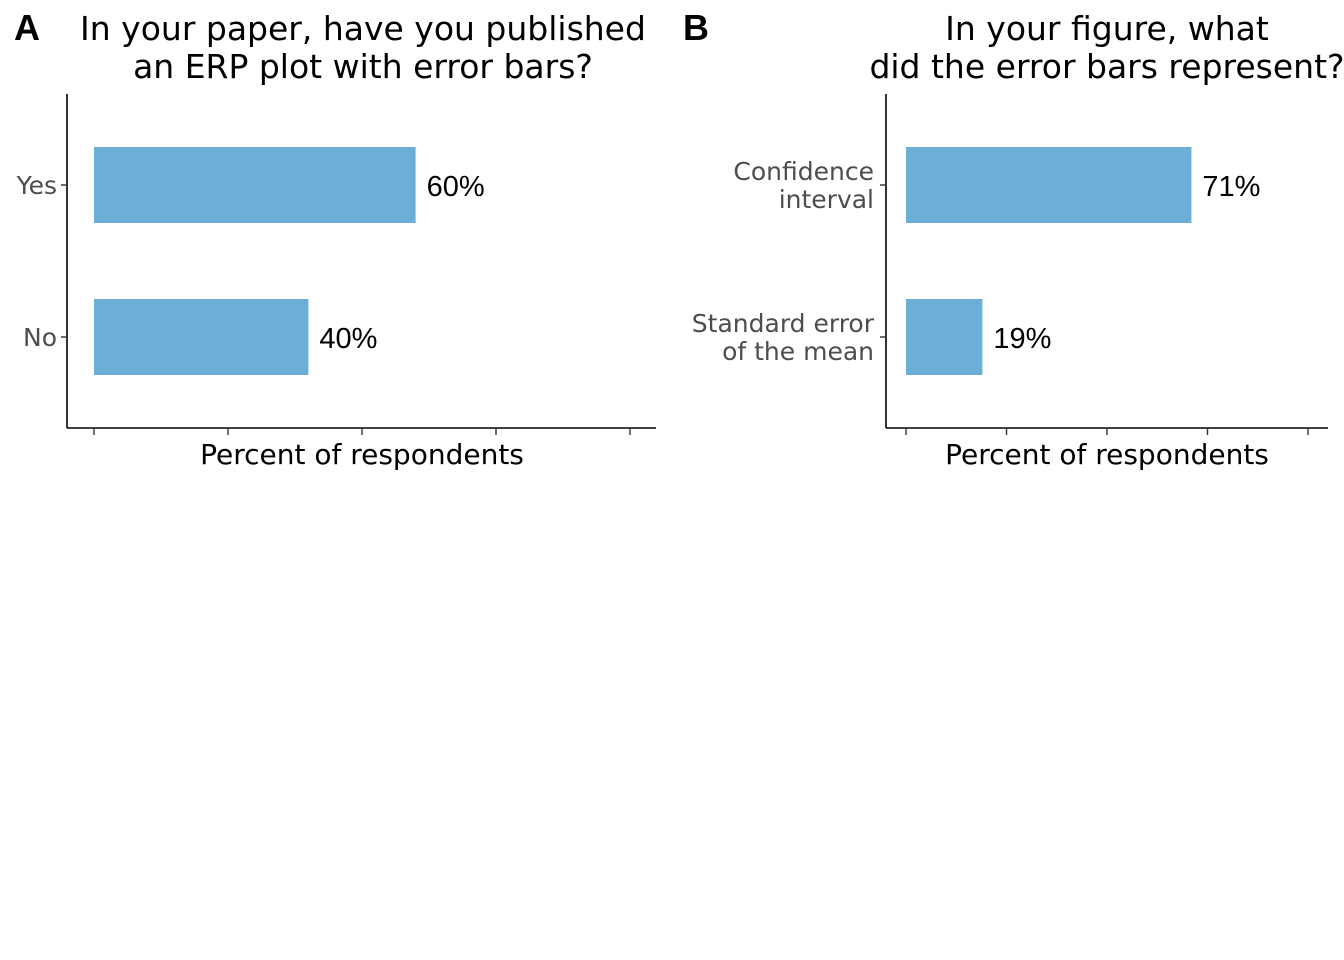  Describe the element at coordinates (363, 28) in the screenshot. I see `chart-title-line: In your paper, have you published` at that location.